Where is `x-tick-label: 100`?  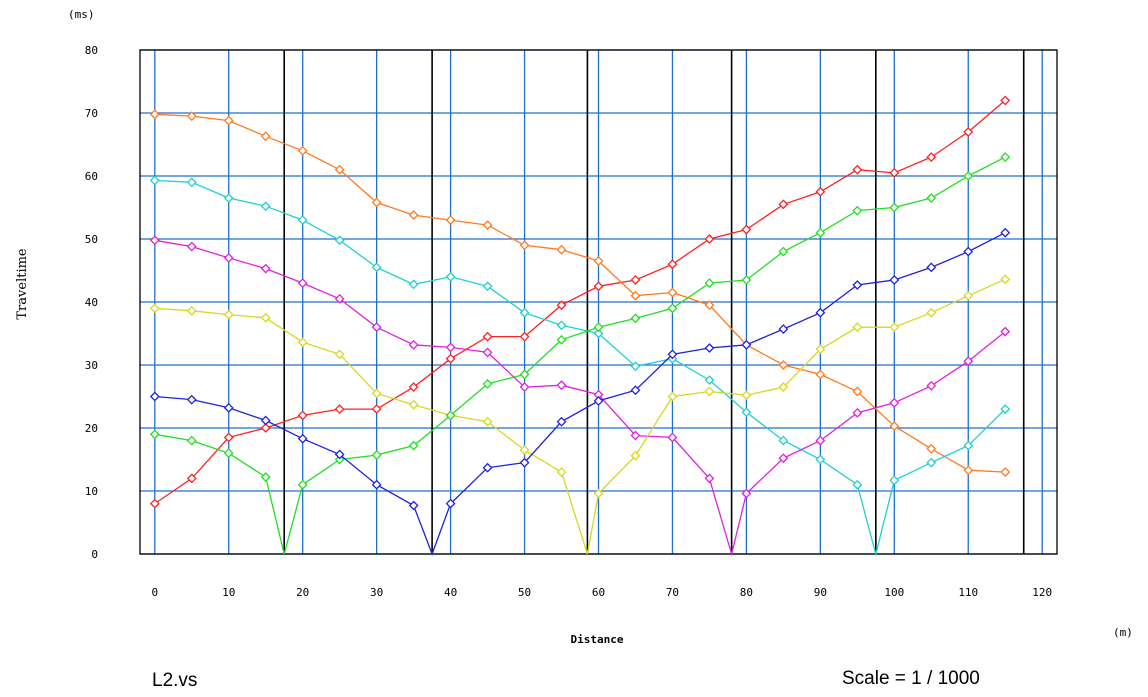
x-tick-label: 100 is located at coordinates (894, 592).